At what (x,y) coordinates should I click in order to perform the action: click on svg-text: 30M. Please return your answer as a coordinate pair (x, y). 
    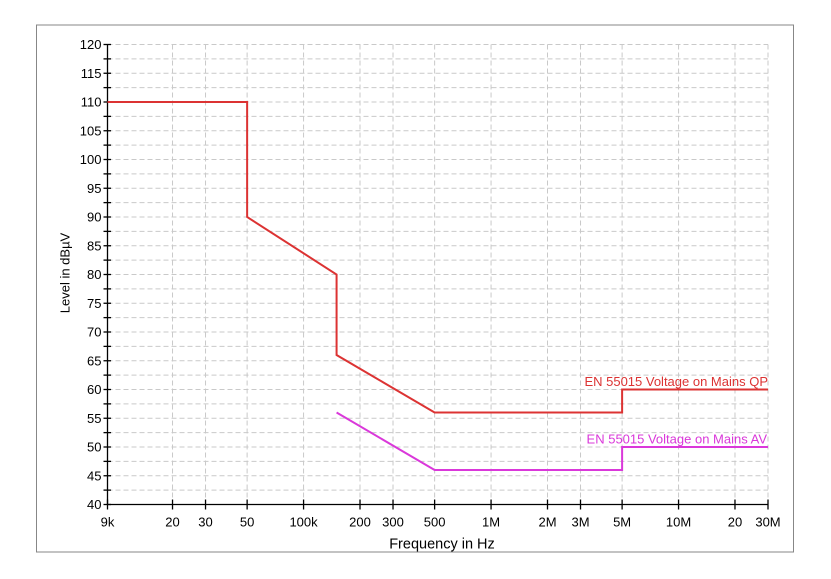
    Looking at the image, I should click on (767, 522).